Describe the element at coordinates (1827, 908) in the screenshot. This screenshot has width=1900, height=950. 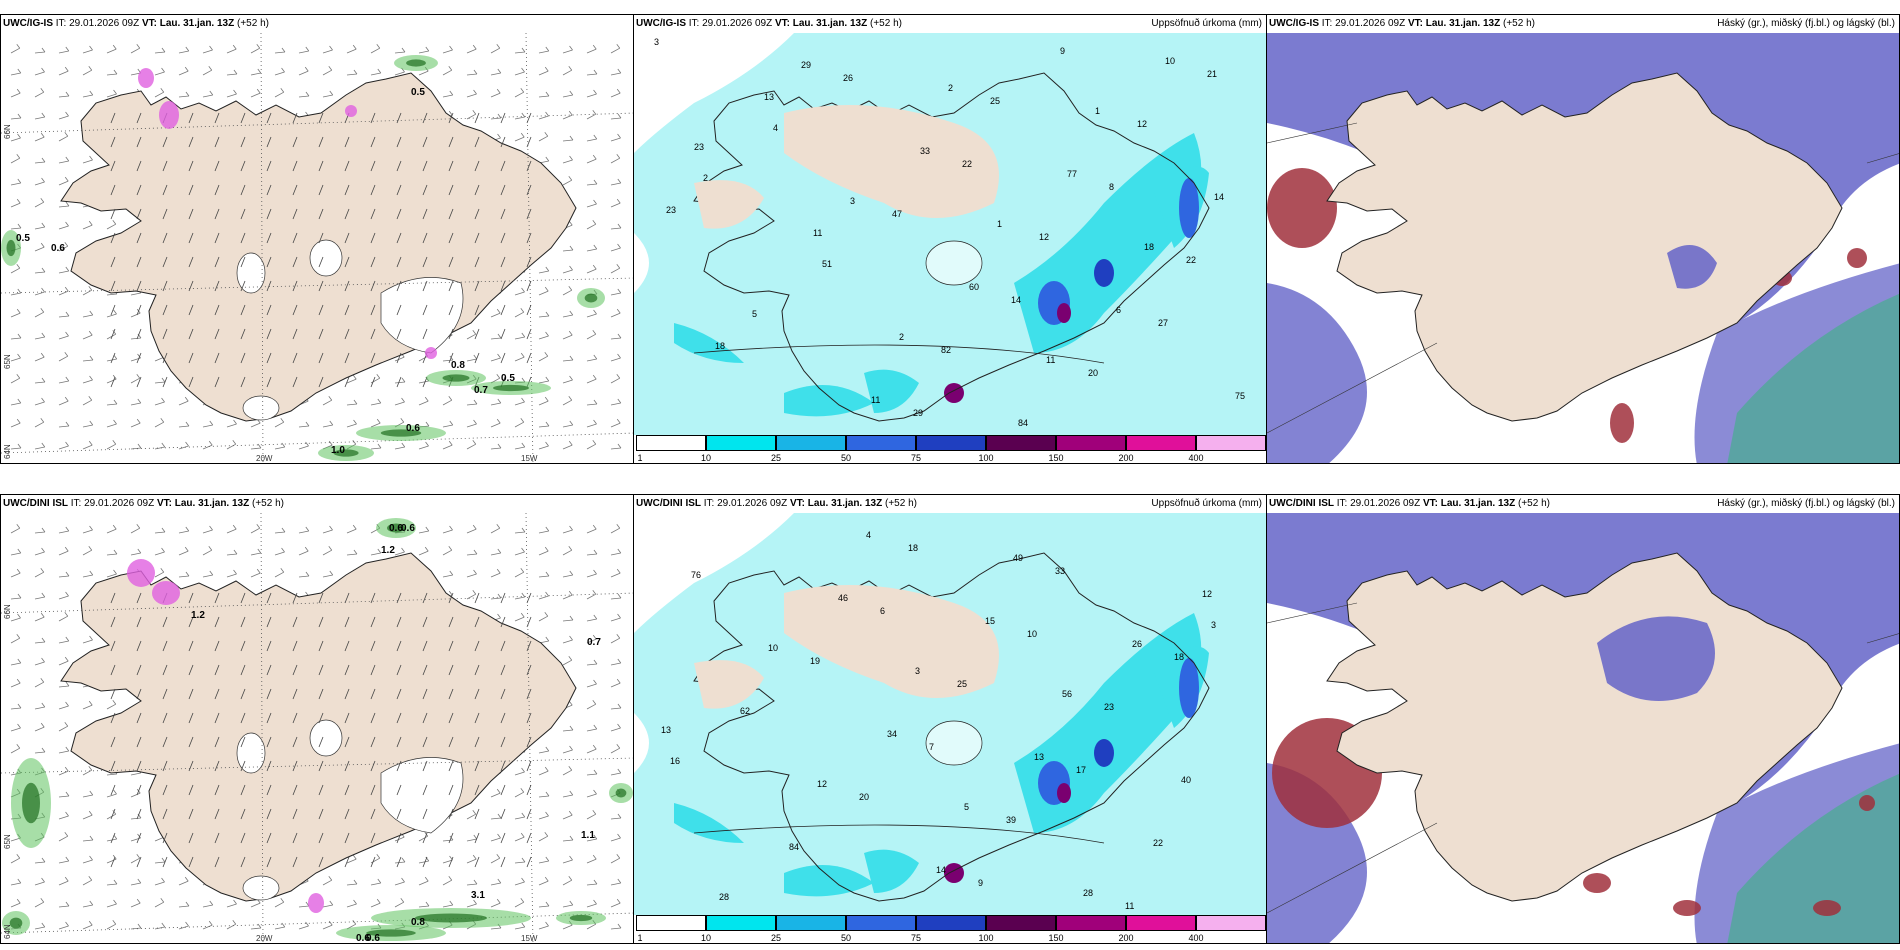
I see `mid-cloud-area` at that location.